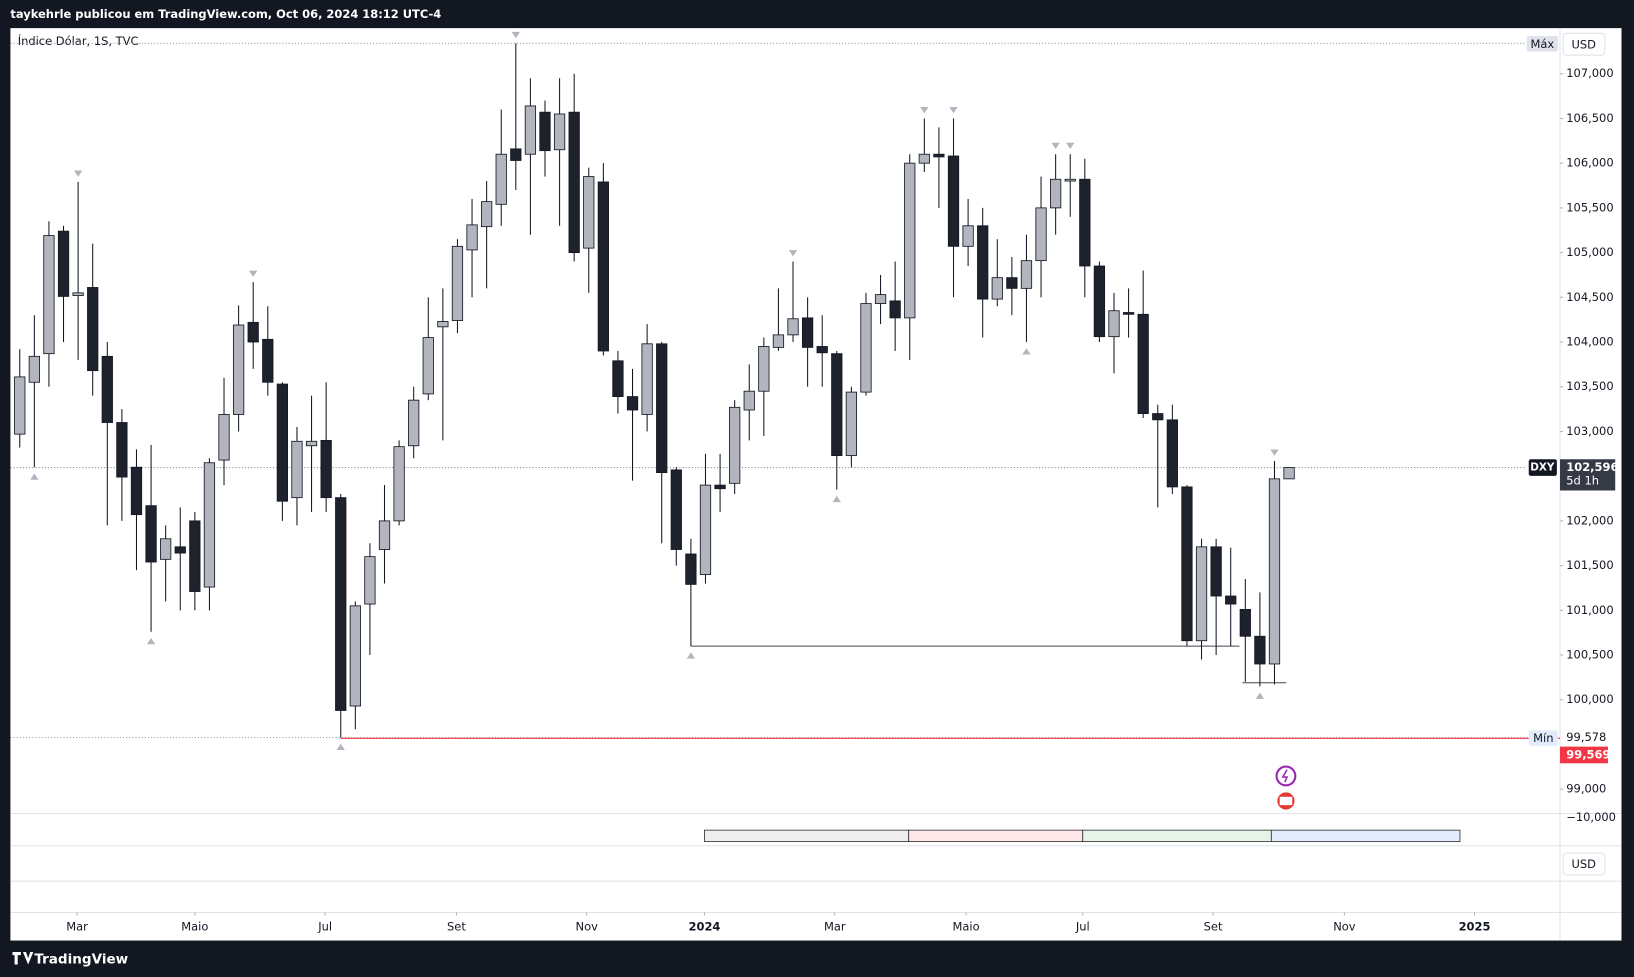 This screenshot has width=1634, height=977. I want to click on flag-icon, so click(1286, 801).